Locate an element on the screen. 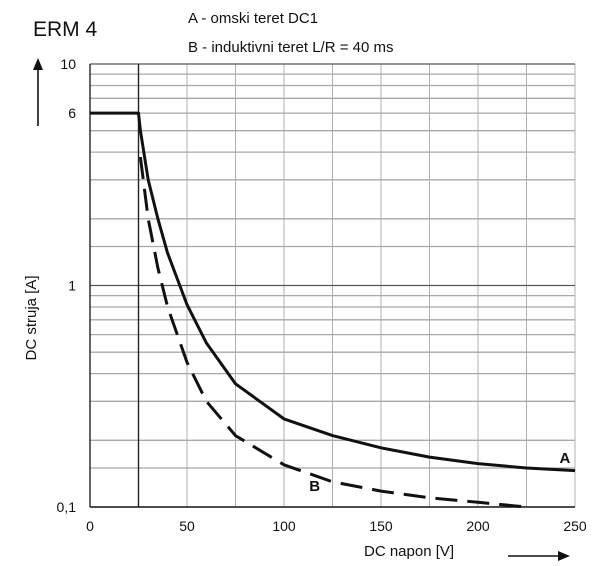 Image resolution: width=610 pixels, height=566 pixels. y-axis-arrow-icon is located at coordinates (38, 92).